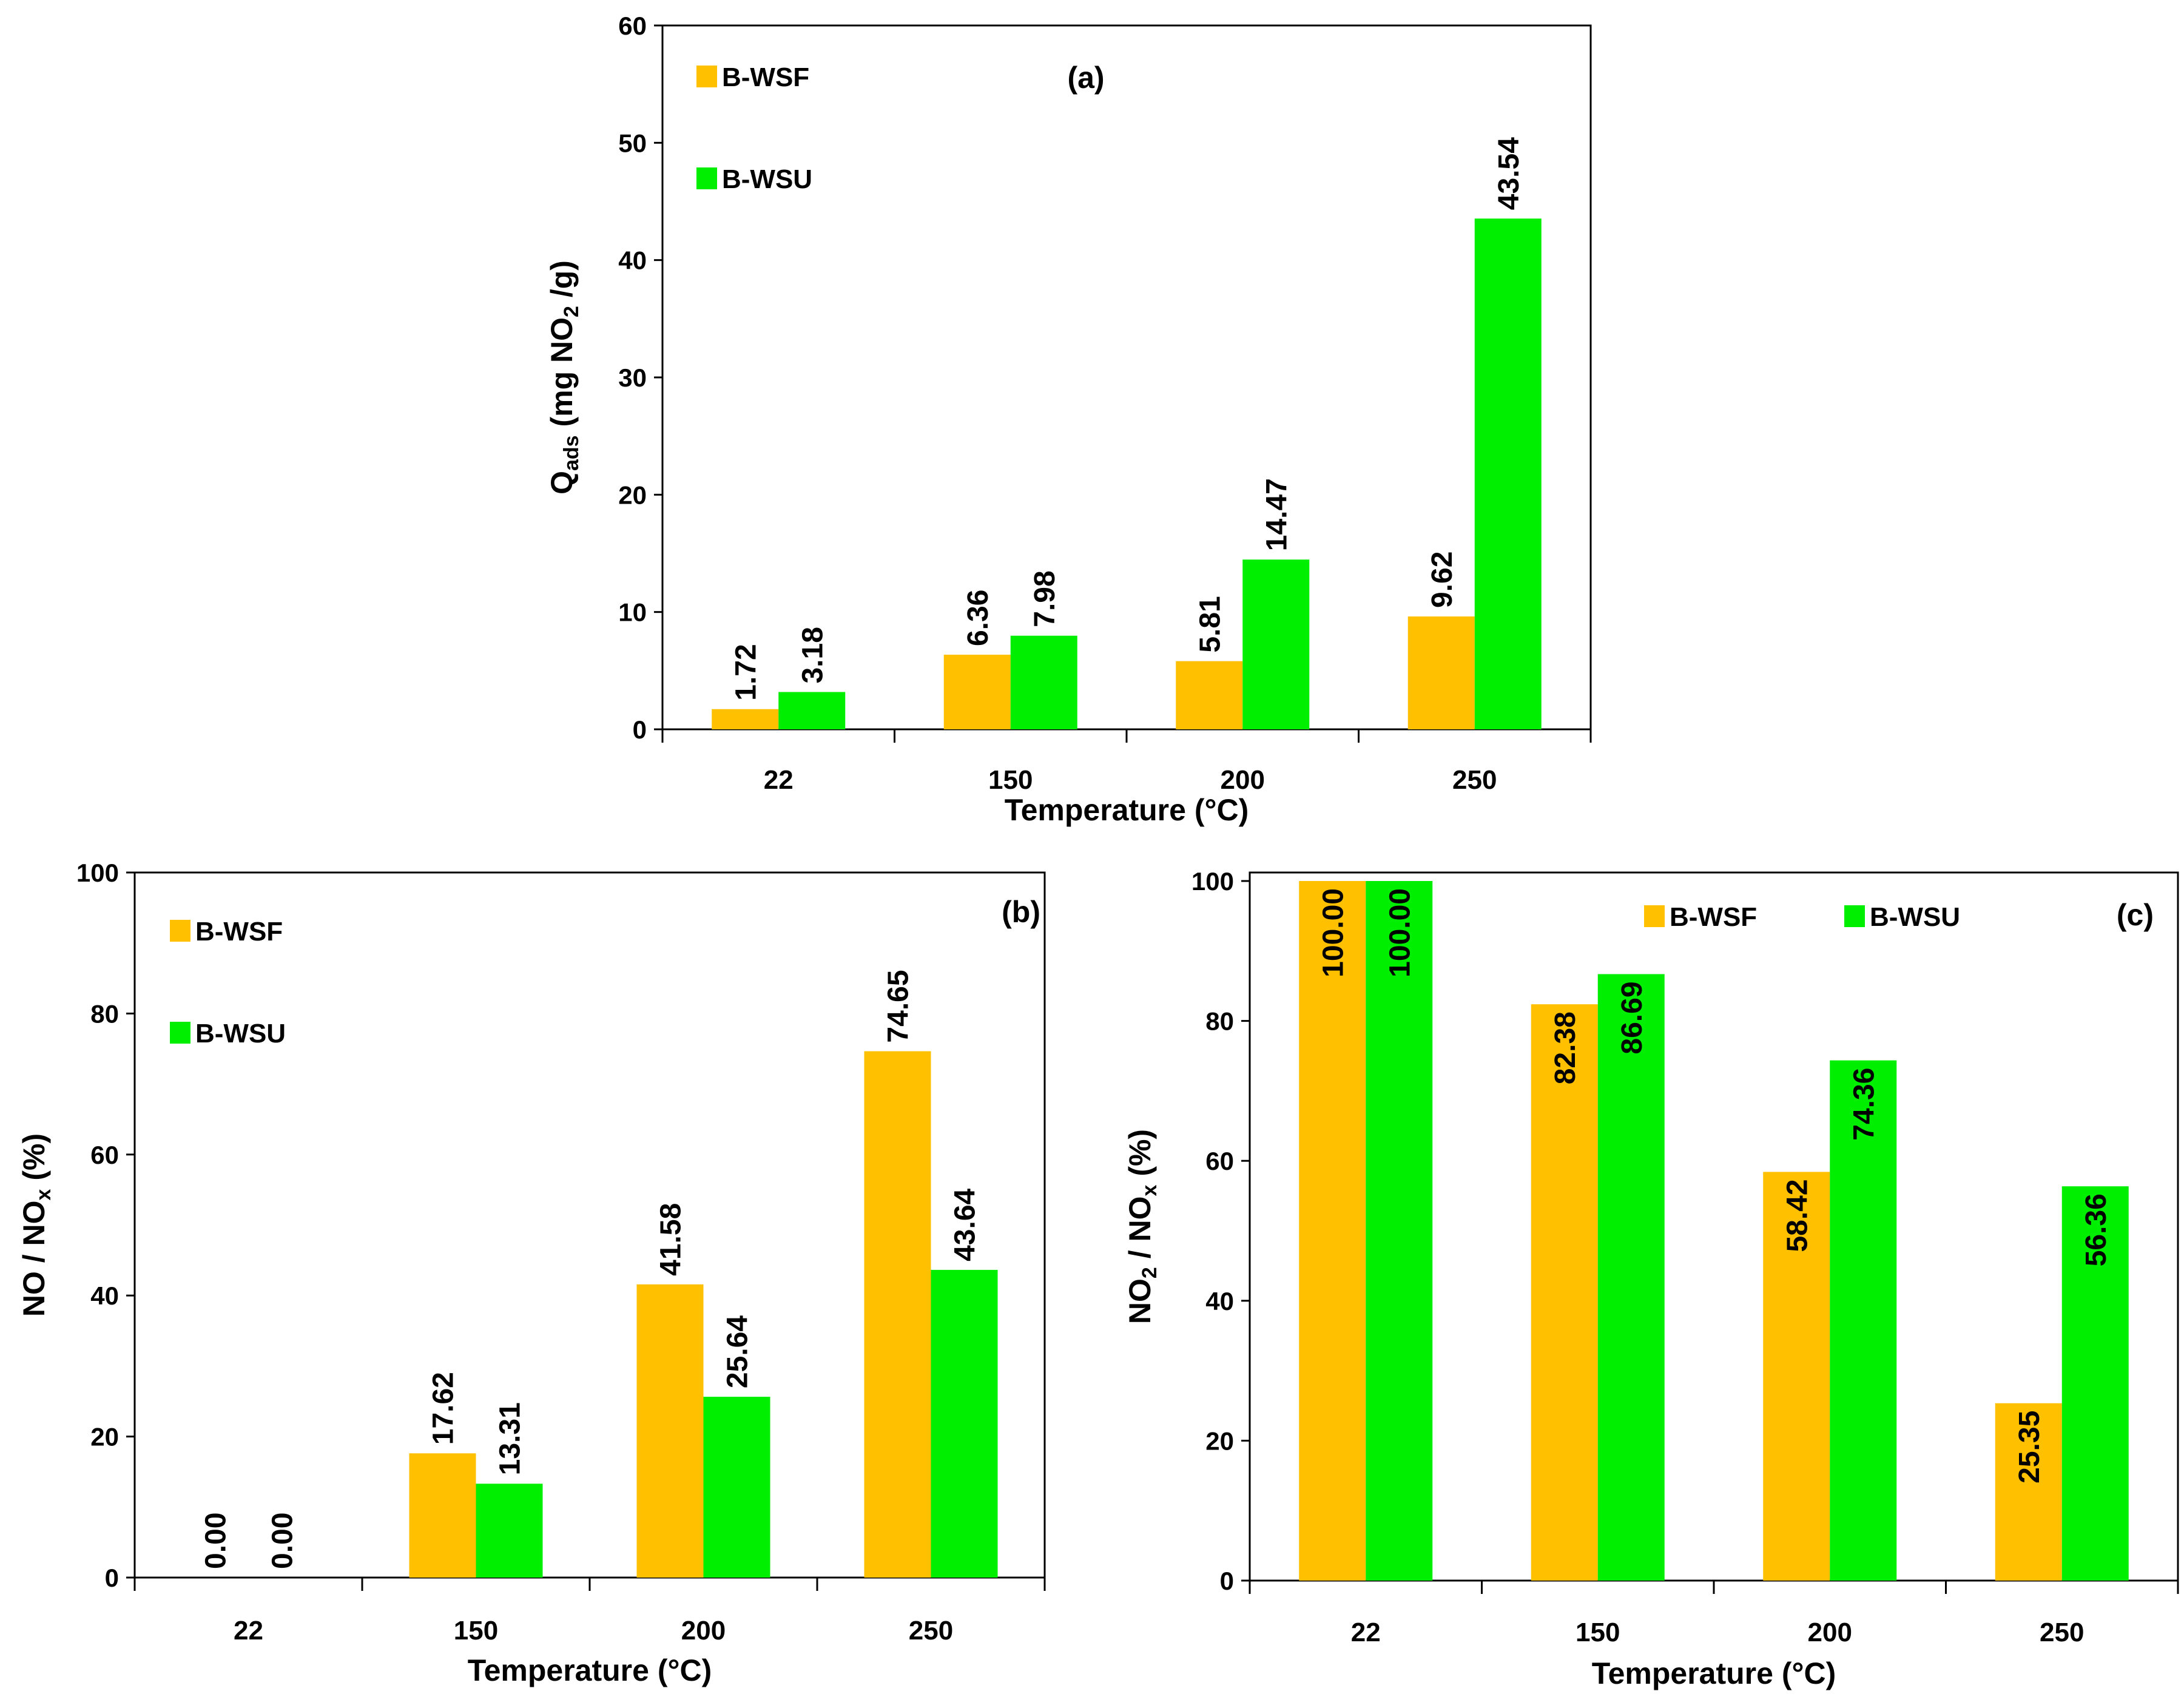  I want to click on data-label: 14.47, so click(1277, 514).